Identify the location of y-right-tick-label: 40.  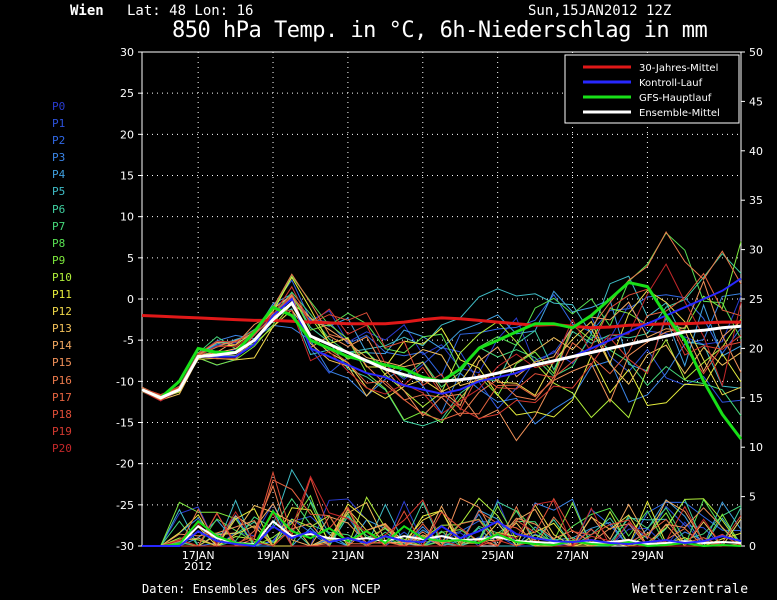
(756, 151).